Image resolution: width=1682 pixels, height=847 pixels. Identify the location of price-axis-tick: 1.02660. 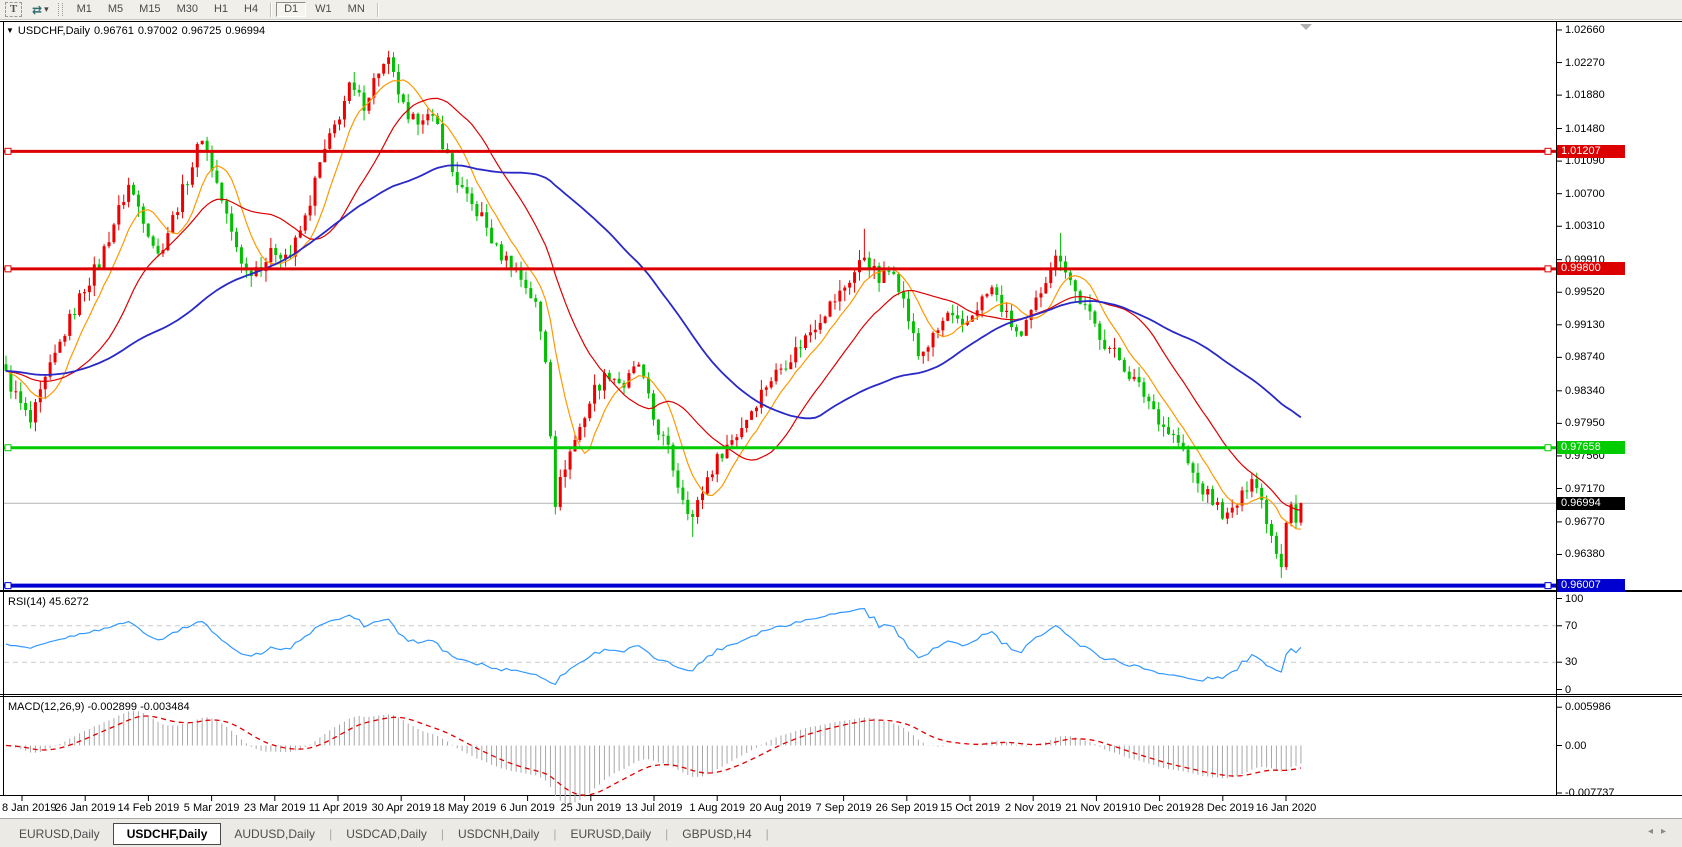
(1585, 29).